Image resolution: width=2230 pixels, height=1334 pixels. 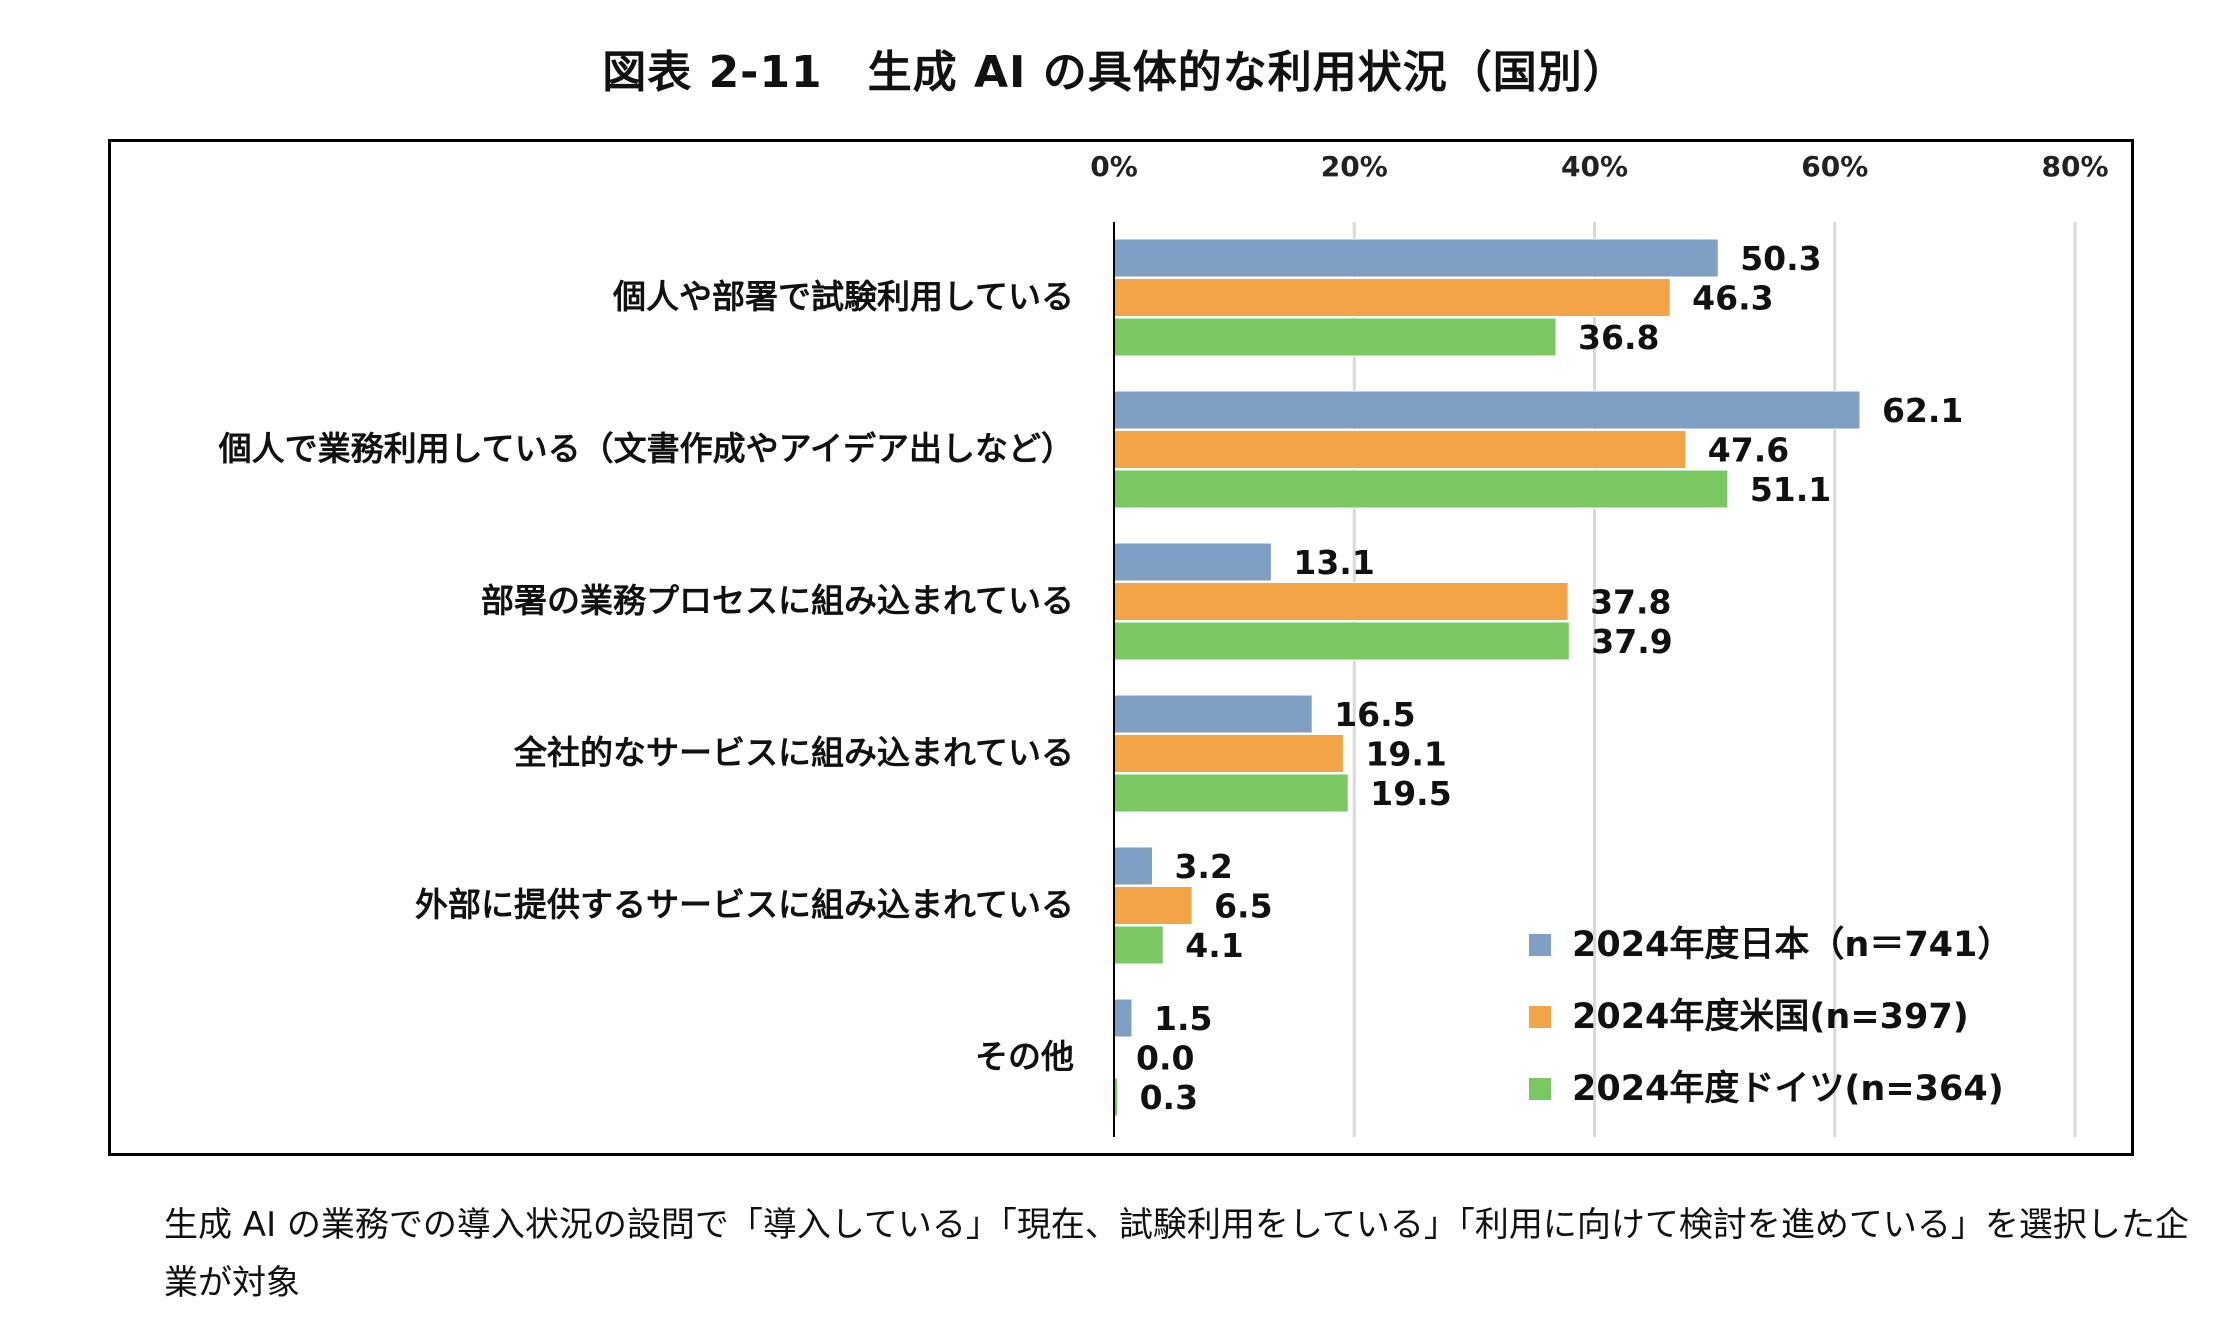 I want to click on data-label: 62.1, so click(x=1922, y=410).